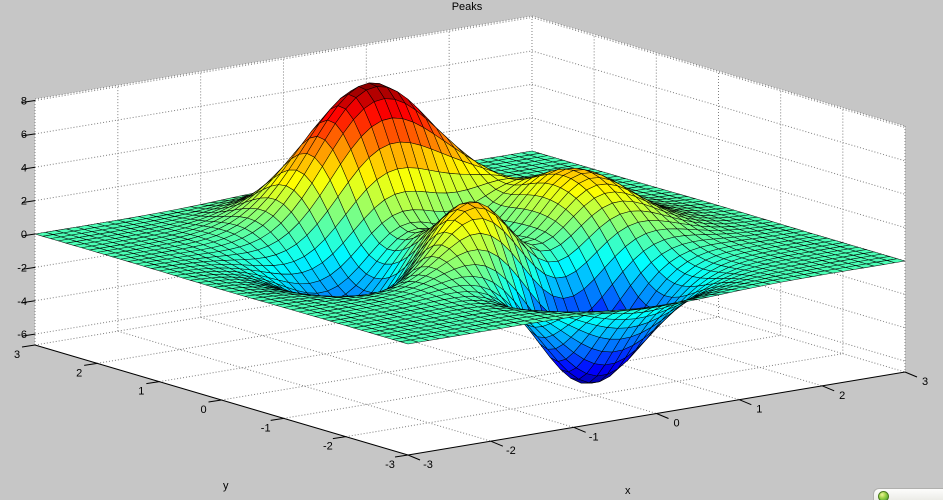 The height and width of the screenshot is (500, 943). I want to click on green-orb-icon, so click(883, 495).